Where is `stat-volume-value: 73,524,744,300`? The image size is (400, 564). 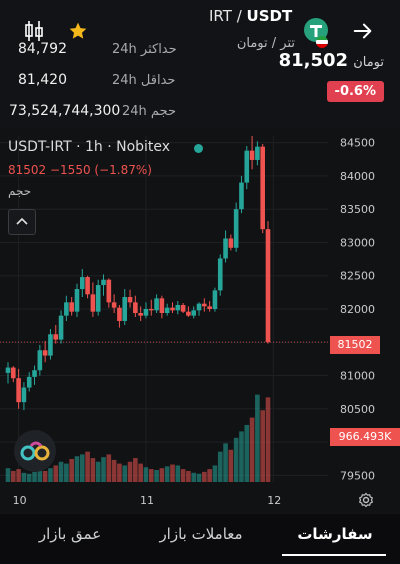
stat-volume-value: 73,524,744,300 is located at coordinates (65, 111).